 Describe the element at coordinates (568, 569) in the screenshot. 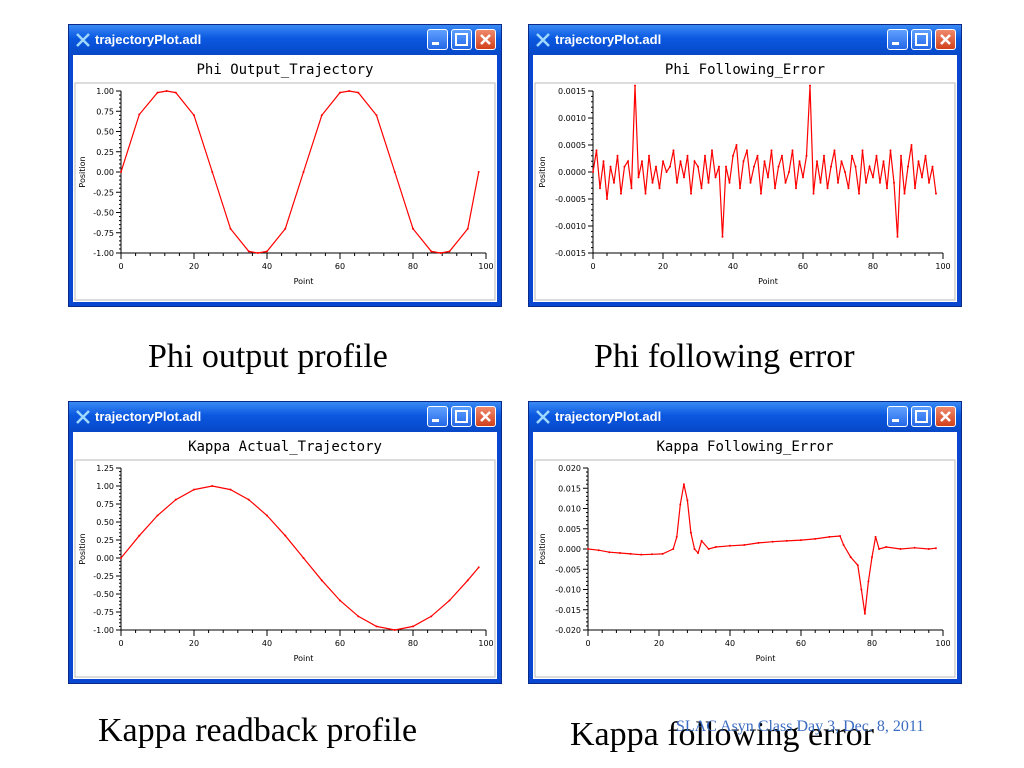

I see `y-tick-label: -0.005` at that location.